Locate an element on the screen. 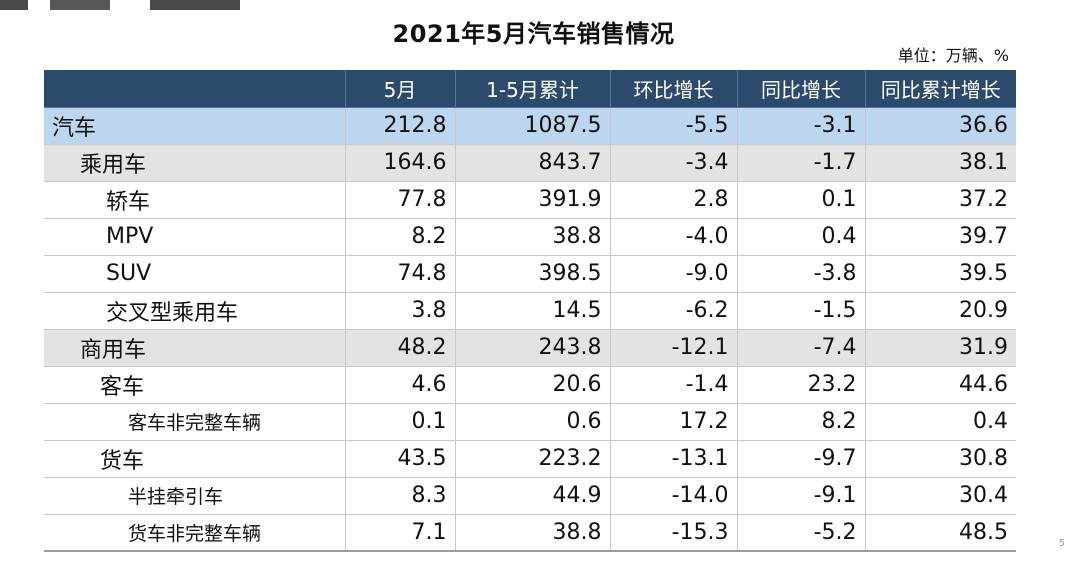 The height and width of the screenshot is (579, 1067). page-title: 2021年5月汽车销售情况 is located at coordinates (533, 34).